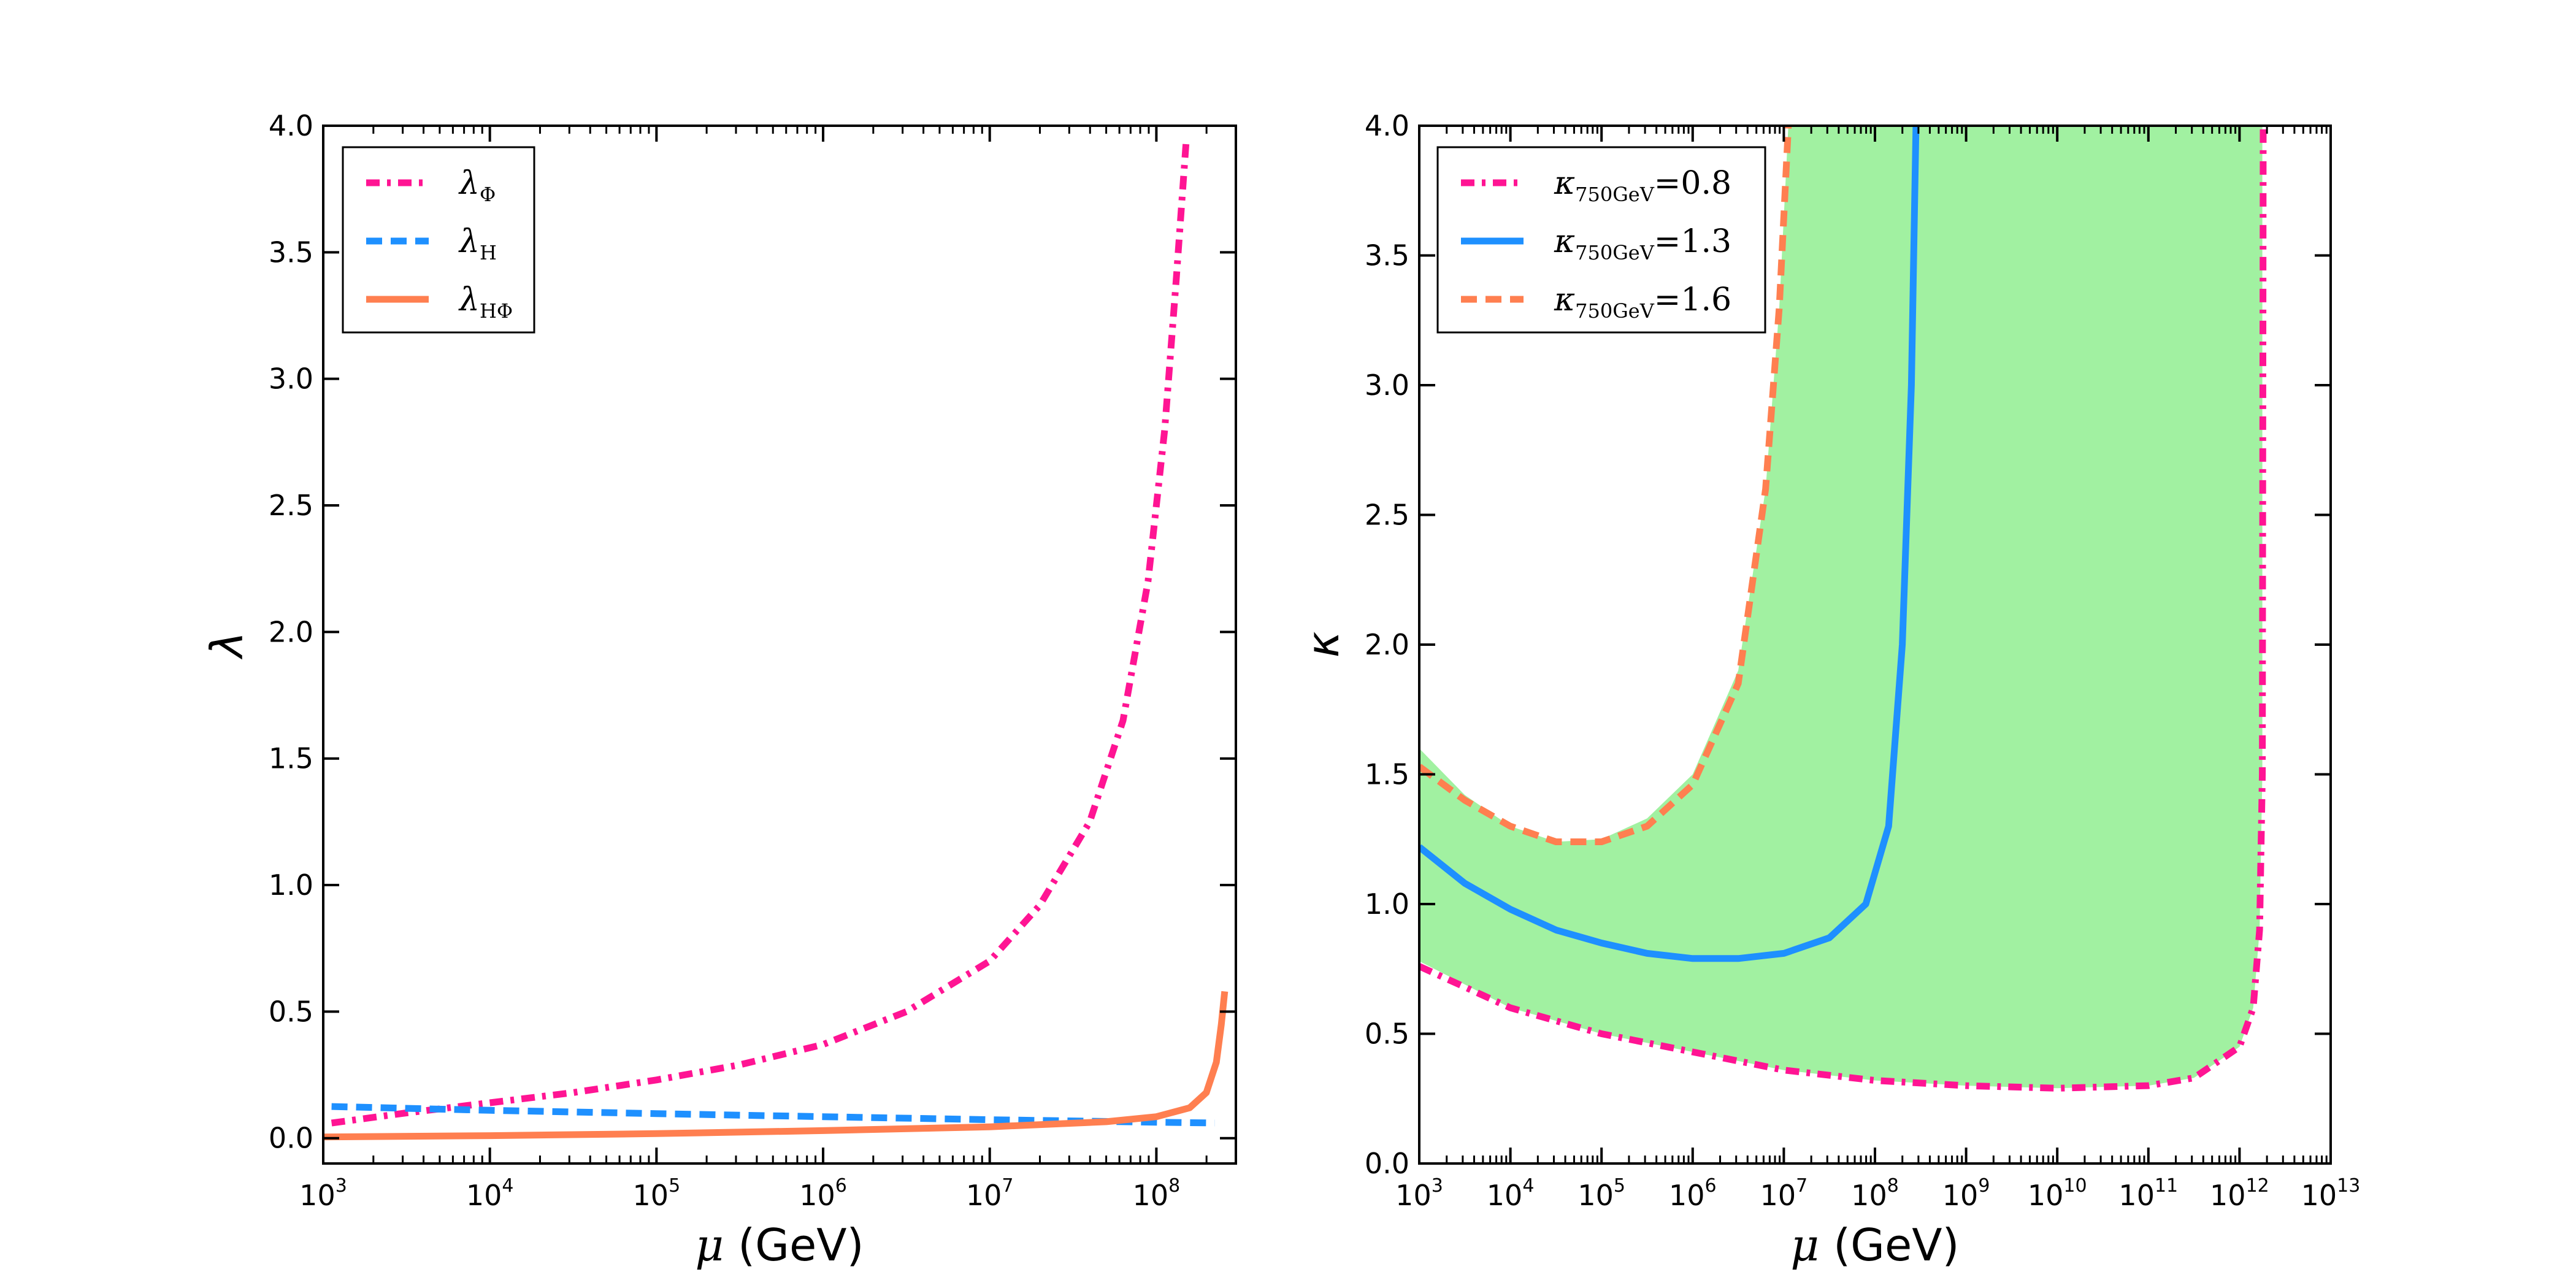  What do you see at coordinates (2057, 1193) in the screenshot?
I see `x-tick-label: 10¹⁰` at bounding box center [2057, 1193].